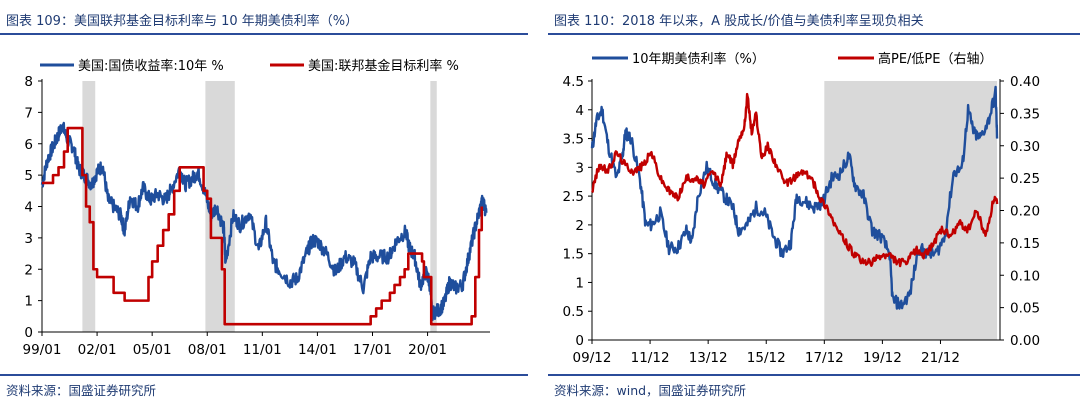 Image resolution: width=1080 pixels, height=408 pixels. What do you see at coordinates (81, 390) in the screenshot?
I see `left-chart-source: 资料来源：国盛证券研究所` at bounding box center [81, 390].